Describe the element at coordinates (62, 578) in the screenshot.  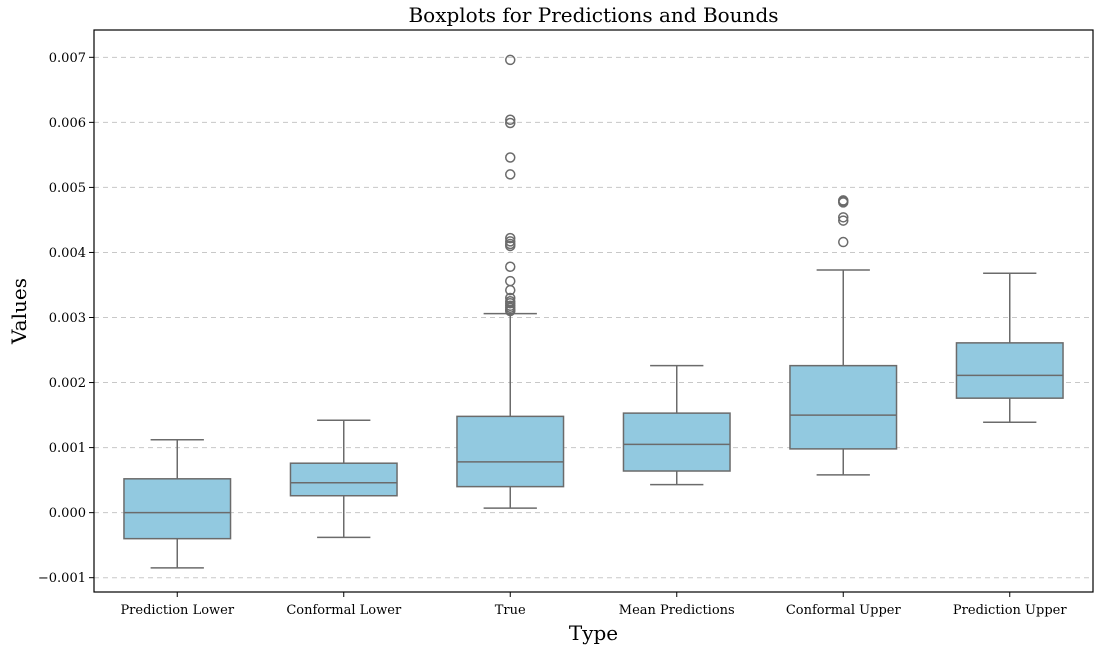
I see `y-tick-label: −0.001` at that location.